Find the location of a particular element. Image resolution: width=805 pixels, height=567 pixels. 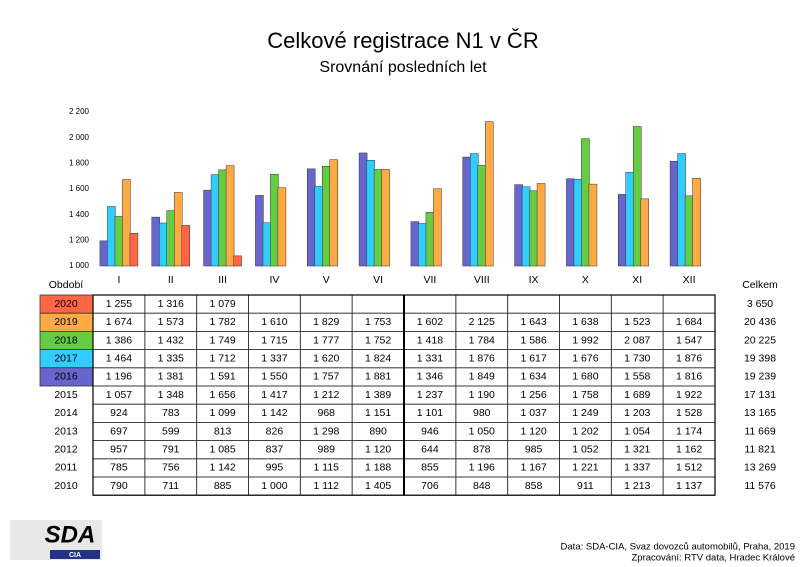

cell-value: 924 is located at coordinates (119, 413).